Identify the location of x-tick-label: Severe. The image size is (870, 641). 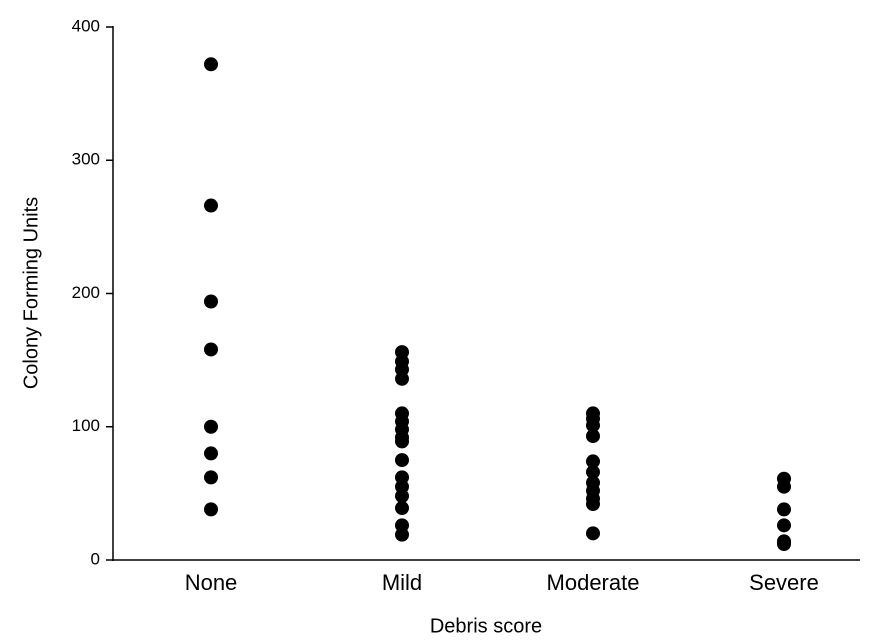
(784, 582).